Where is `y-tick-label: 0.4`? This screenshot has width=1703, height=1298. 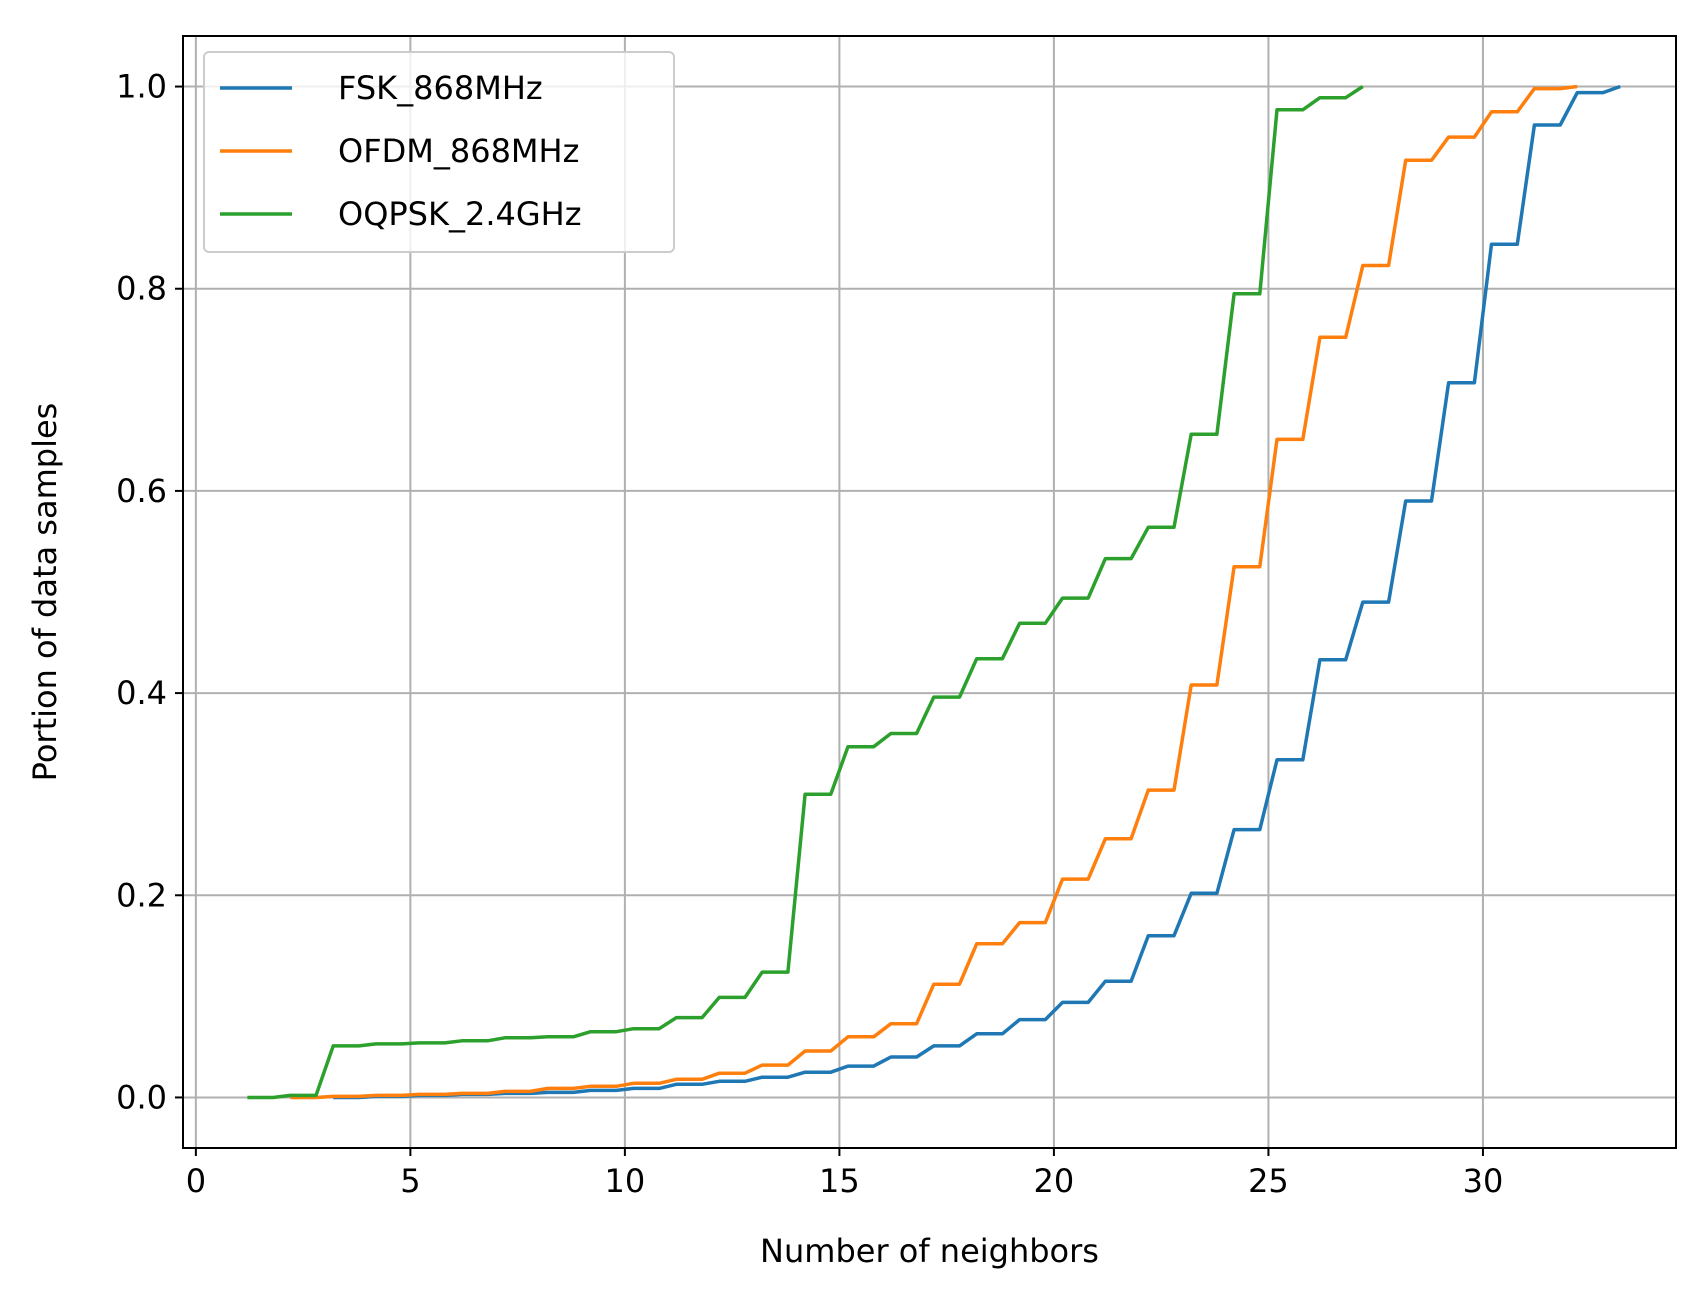
y-tick-label: 0.4 is located at coordinates (141, 693).